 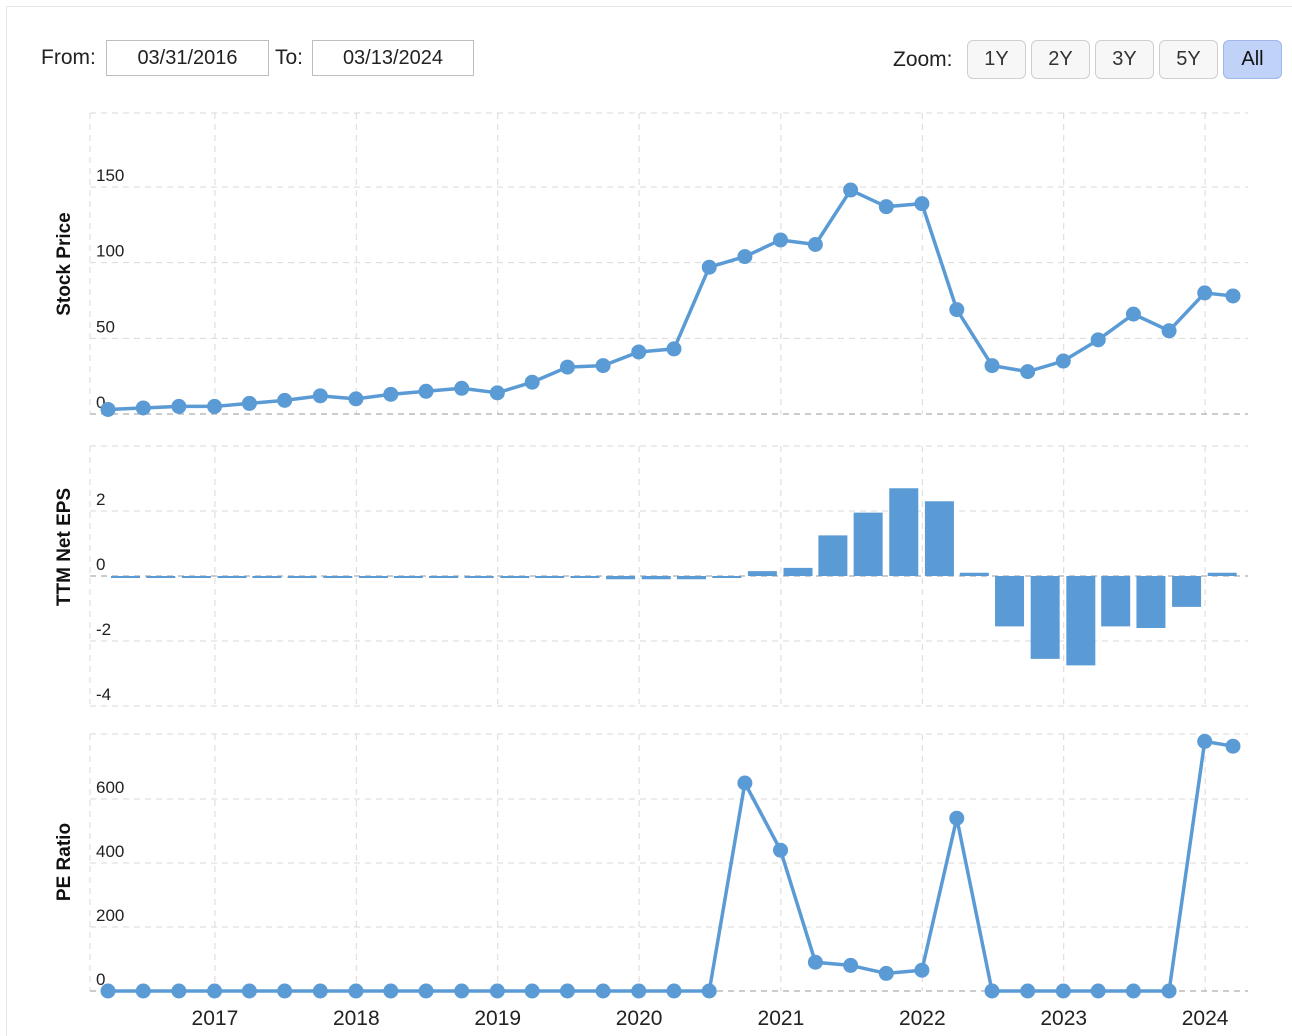 What do you see at coordinates (100, 499) in the screenshot?
I see `y-tick-label: 2` at bounding box center [100, 499].